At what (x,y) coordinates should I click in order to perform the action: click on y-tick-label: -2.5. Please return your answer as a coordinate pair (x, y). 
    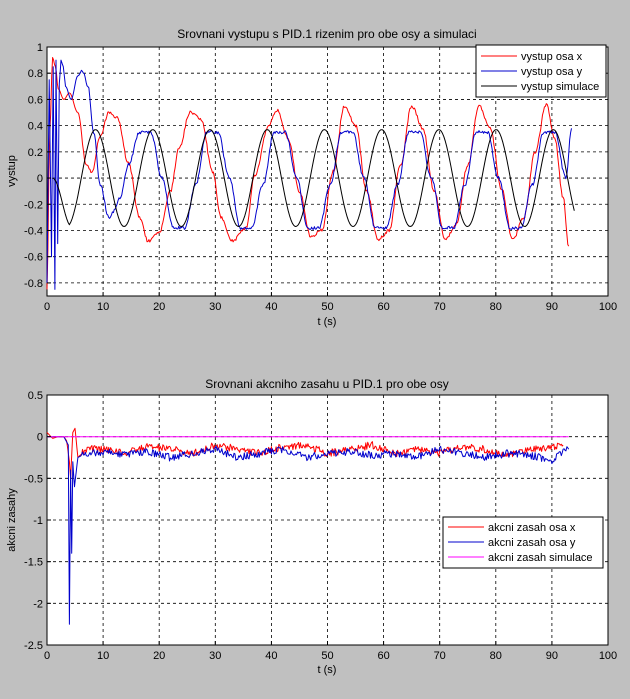
    Looking at the image, I should click on (33, 646).